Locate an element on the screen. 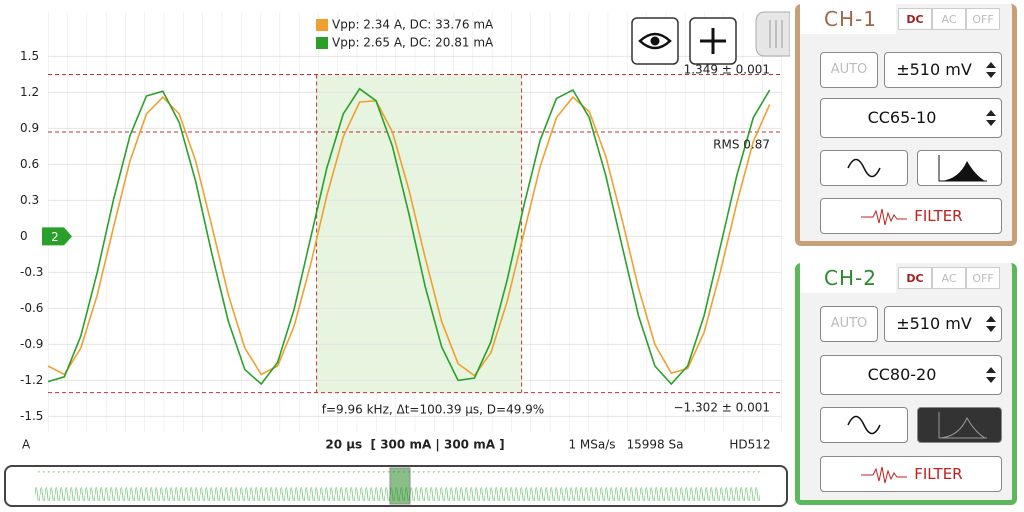  y-tick-label: -0.6 is located at coordinates (31, 308).